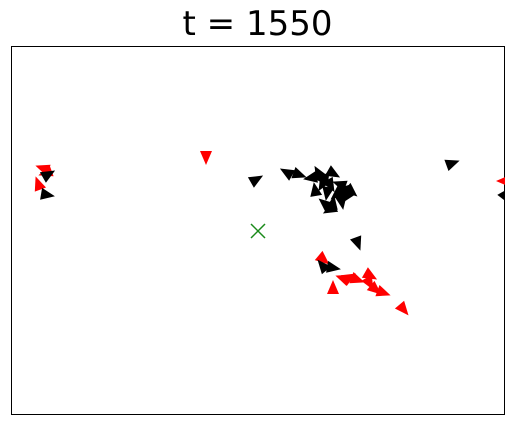 The height and width of the screenshot is (426, 515). Describe the element at coordinates (257, 24) in the screenshot. I see `plot-title: t = 1550` at that location.